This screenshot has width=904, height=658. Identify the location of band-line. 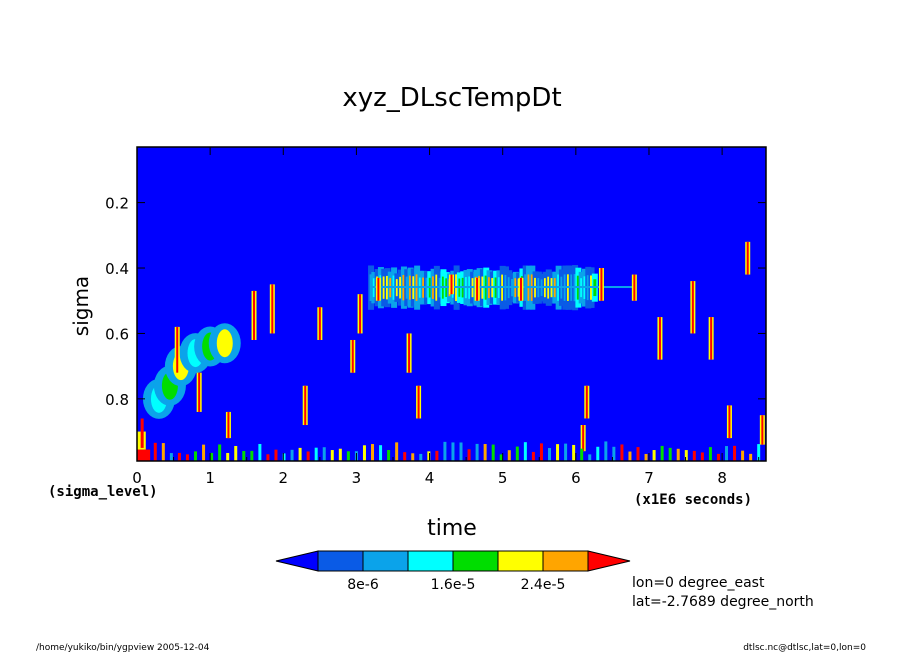
(503, 287).